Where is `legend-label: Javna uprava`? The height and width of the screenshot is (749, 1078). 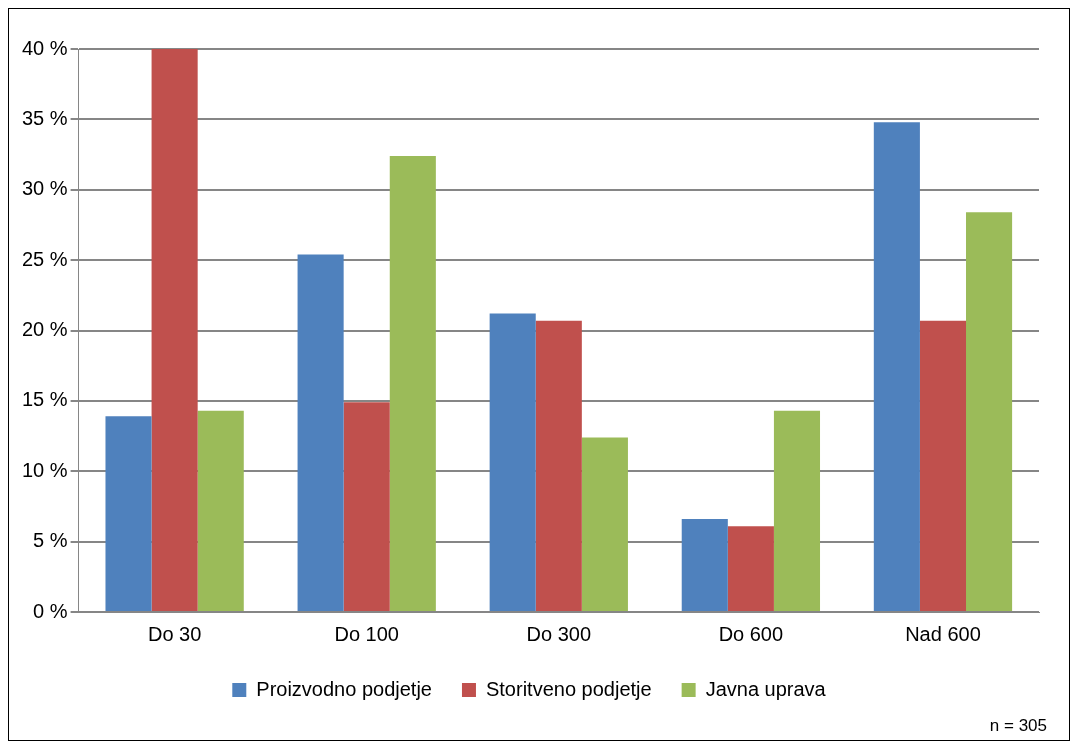 legend-label: Javna uprava is located at coordinates (766, 688).